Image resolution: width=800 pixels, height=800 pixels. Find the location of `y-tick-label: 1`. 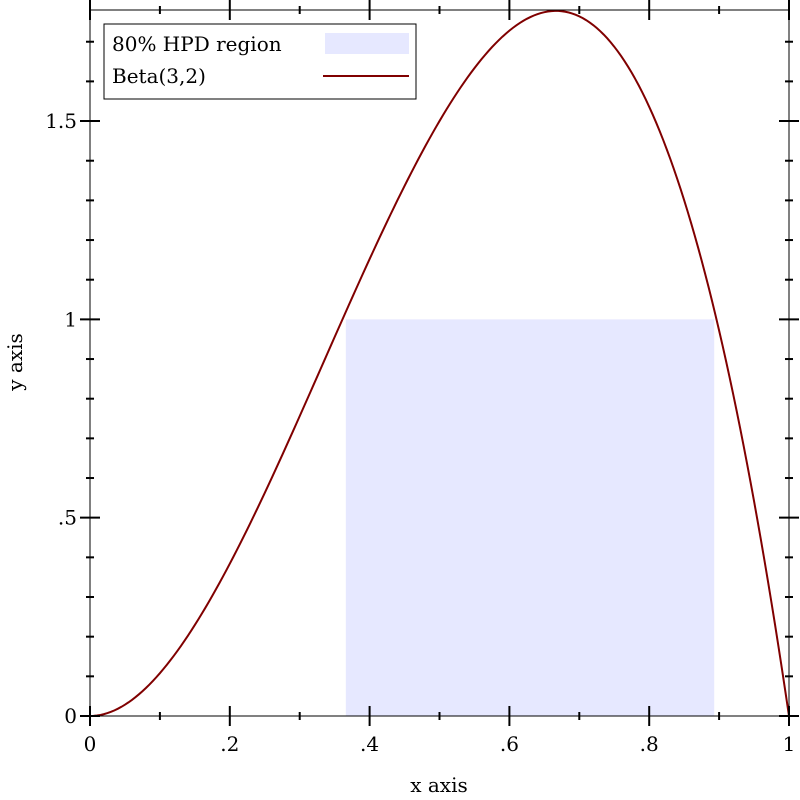

y-tick-label: 1 is located at coordinates (70, 319).